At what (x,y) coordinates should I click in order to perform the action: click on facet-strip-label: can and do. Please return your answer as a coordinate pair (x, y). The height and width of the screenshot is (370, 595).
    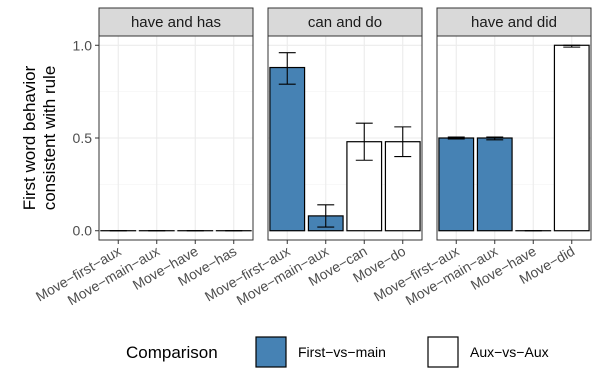
    Looking at the image, I should click on (345, 22).